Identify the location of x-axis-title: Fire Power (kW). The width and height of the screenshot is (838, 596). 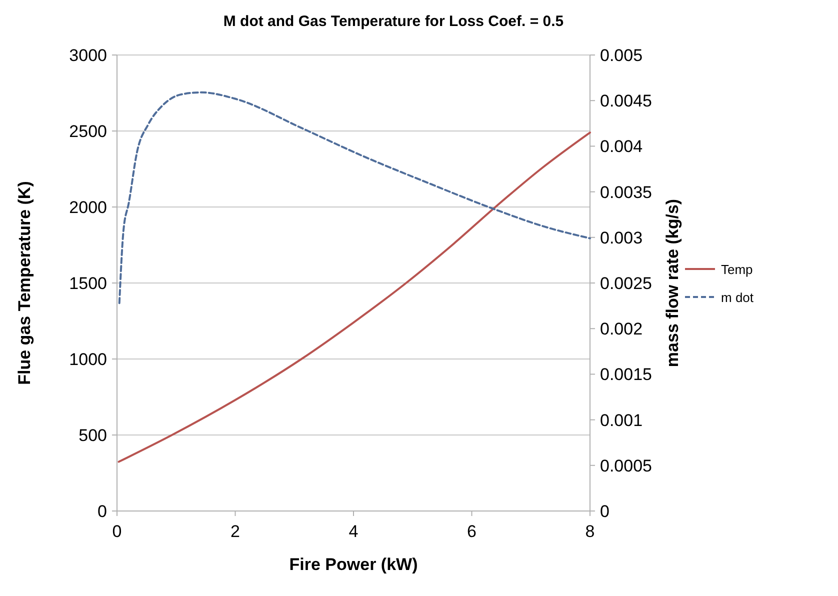
(353, 564).